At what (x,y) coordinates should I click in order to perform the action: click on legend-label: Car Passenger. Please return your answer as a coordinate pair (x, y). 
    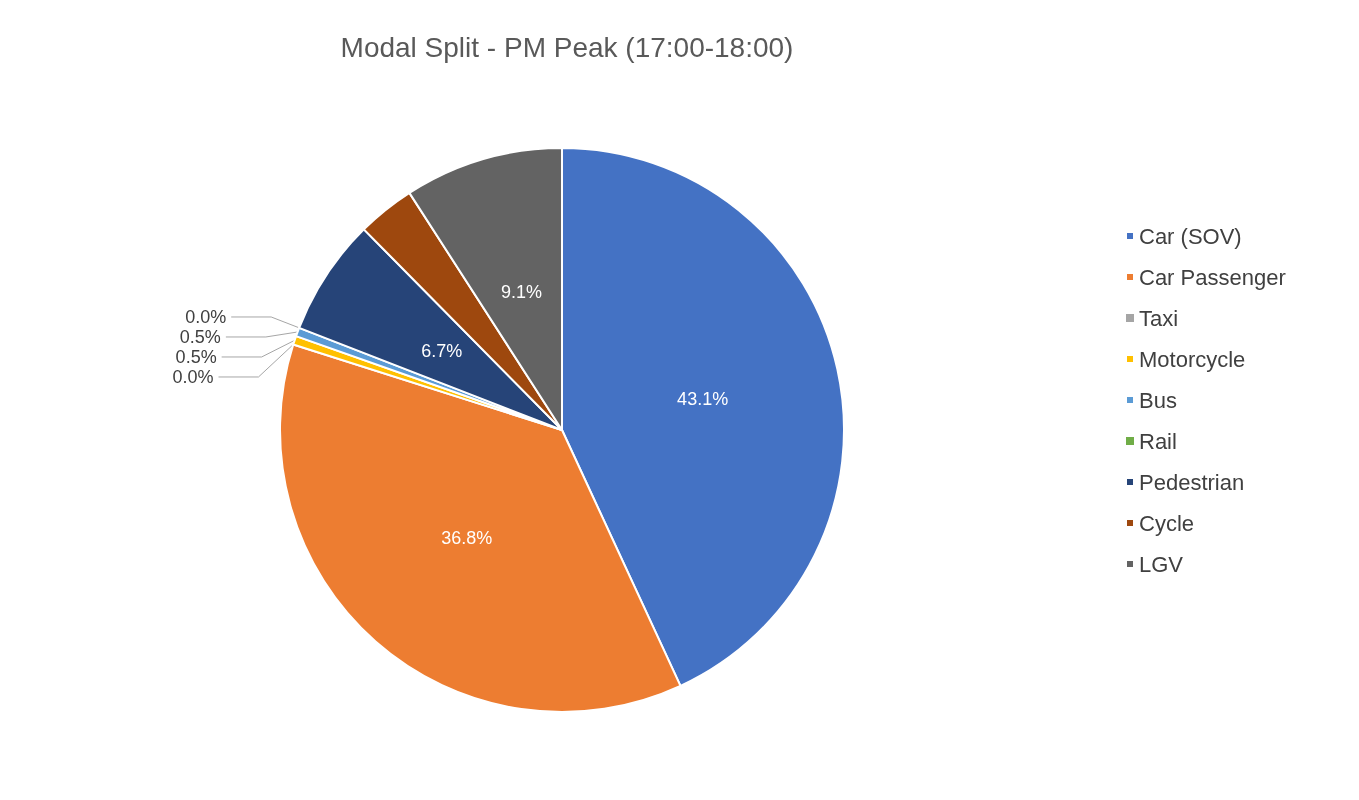
    Looking at the image, I should click on (1212, 277).